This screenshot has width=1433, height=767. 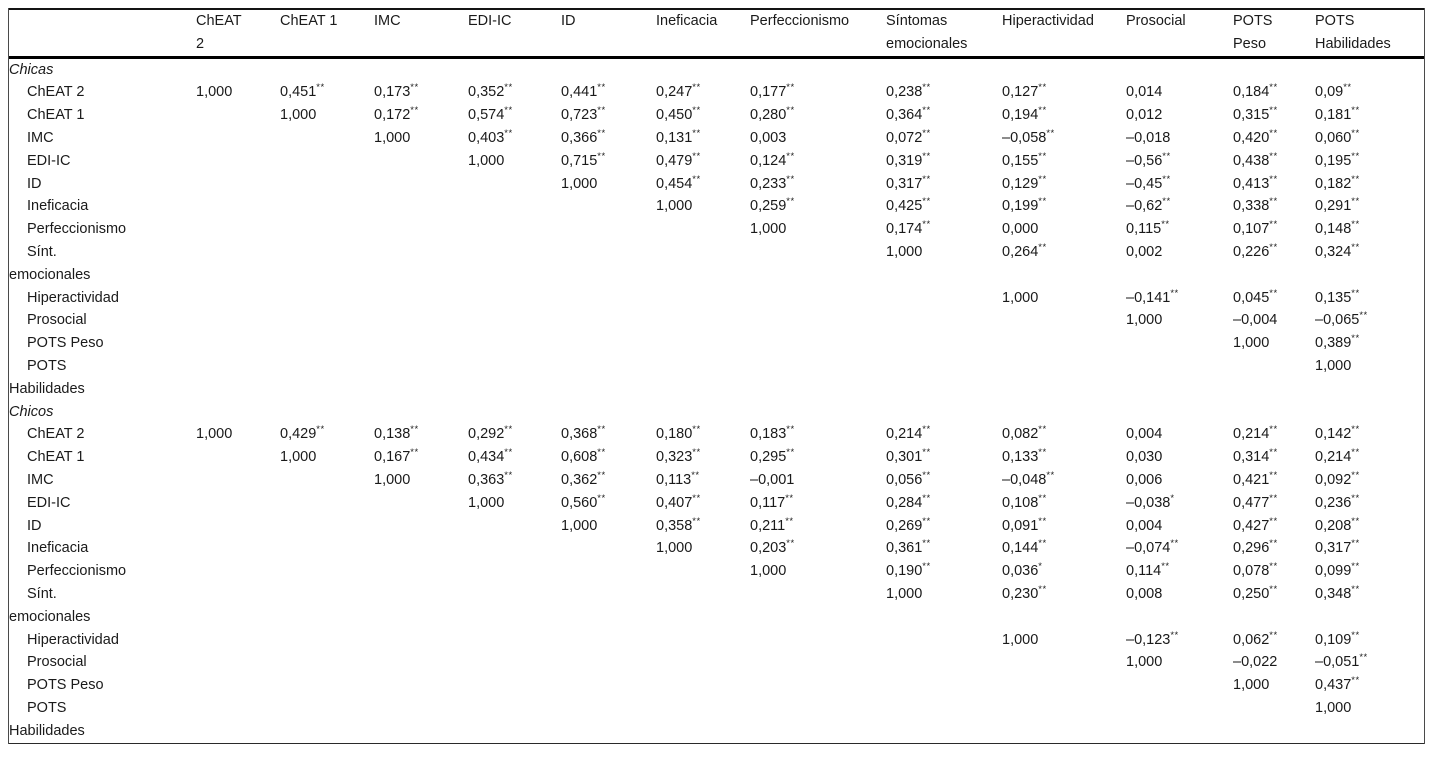 I want to click on correlation-number: 0,107, so click(x=1251, y=229).